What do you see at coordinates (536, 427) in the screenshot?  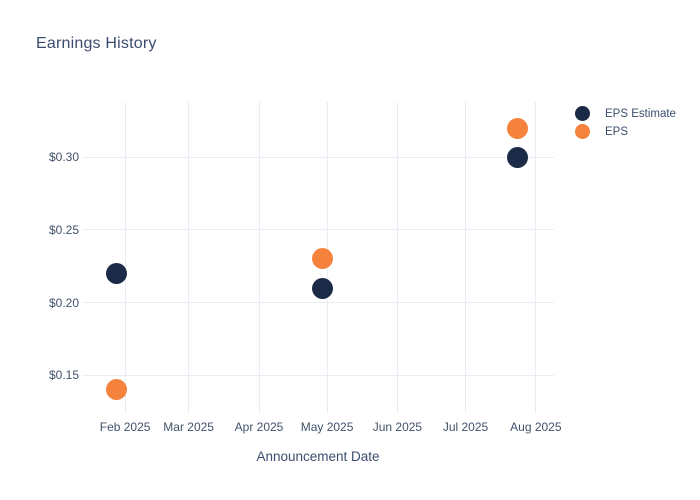 I see `x-tick-label: Aug 2025` at bounding box center [536, 427].